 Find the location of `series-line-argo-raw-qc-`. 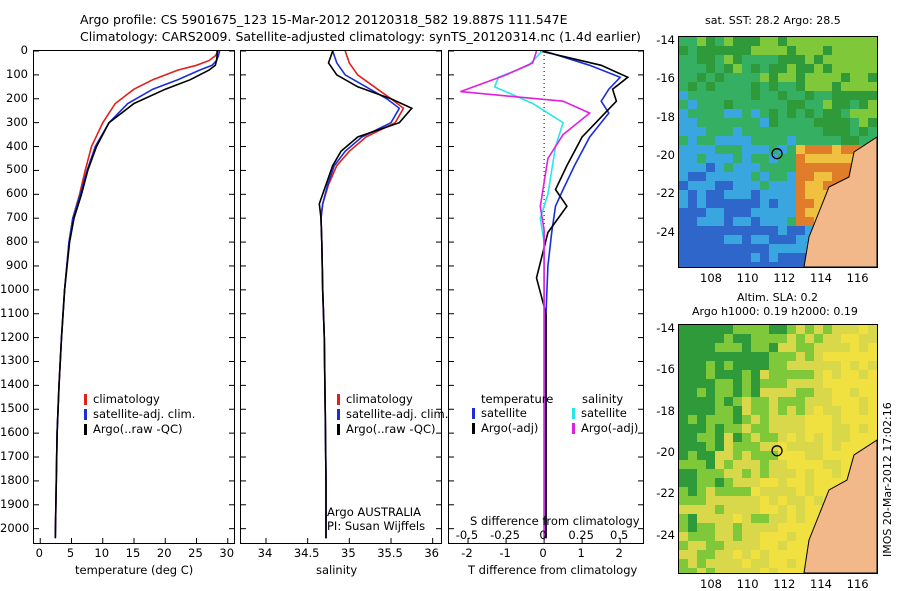

series-line-argo-raw-qc- is located at coordinates (366, 295).